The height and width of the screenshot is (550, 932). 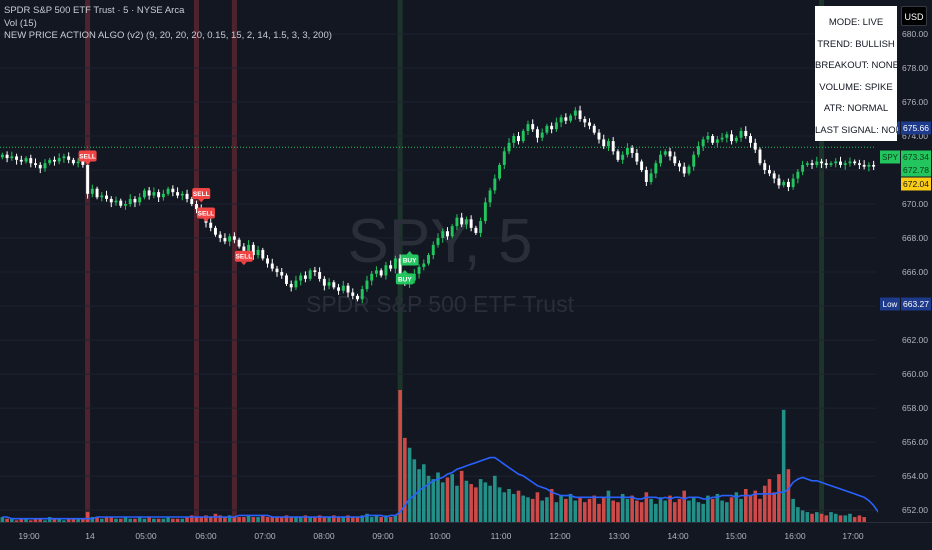 What do you see at coordinates (915, 476) in the screenshot?
I see `price-tick-label: 654.00` at bounding box center [915, 476].